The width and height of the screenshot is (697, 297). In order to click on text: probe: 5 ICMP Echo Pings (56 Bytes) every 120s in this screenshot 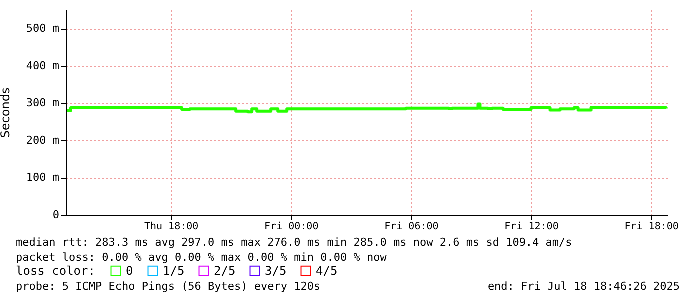, I will do `click(168, 286)`.